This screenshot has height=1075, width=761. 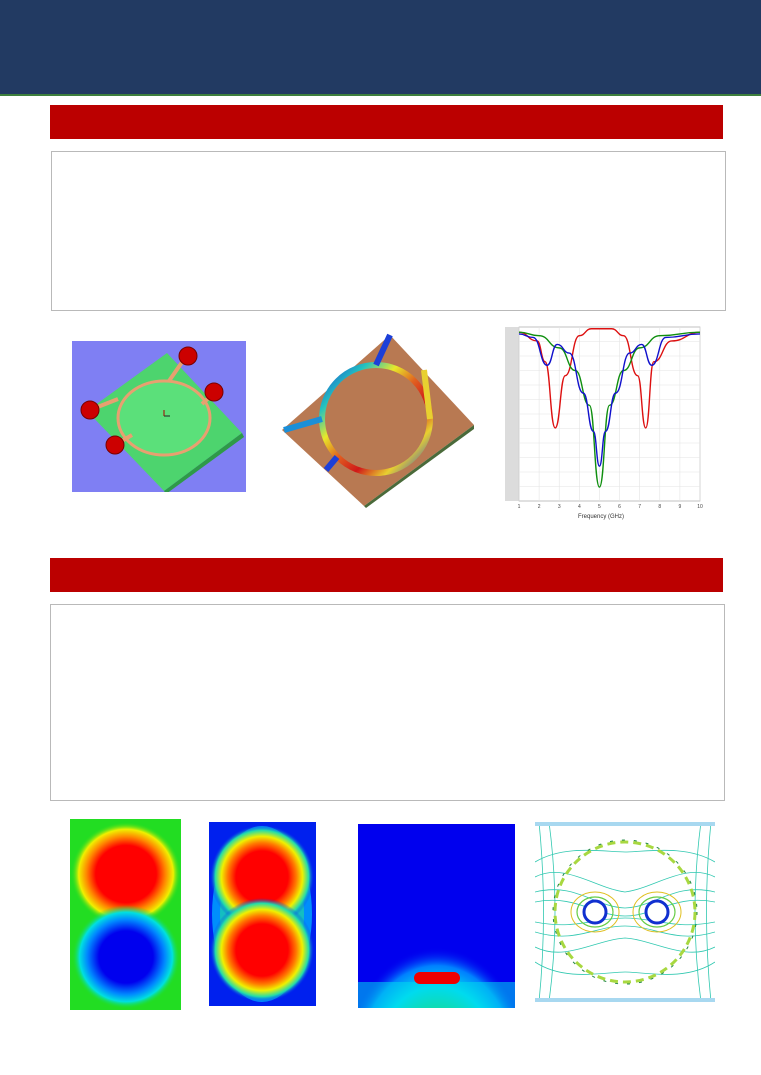 What do you see at coordinates (619, 507) in the screenshot?
I see `x-tick-label: 6` at bounding box center [619, 507].